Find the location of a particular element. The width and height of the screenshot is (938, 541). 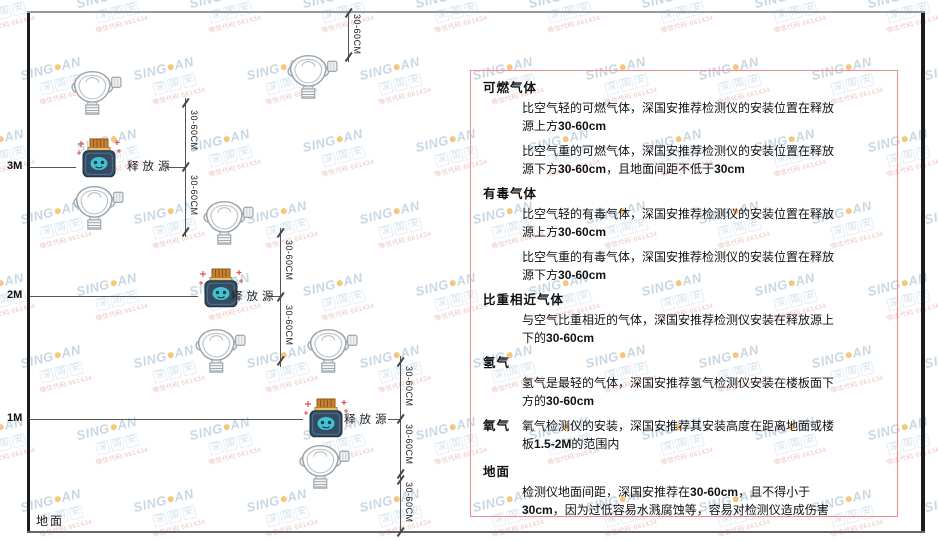

right-wall is located at coordinates (923, 272).